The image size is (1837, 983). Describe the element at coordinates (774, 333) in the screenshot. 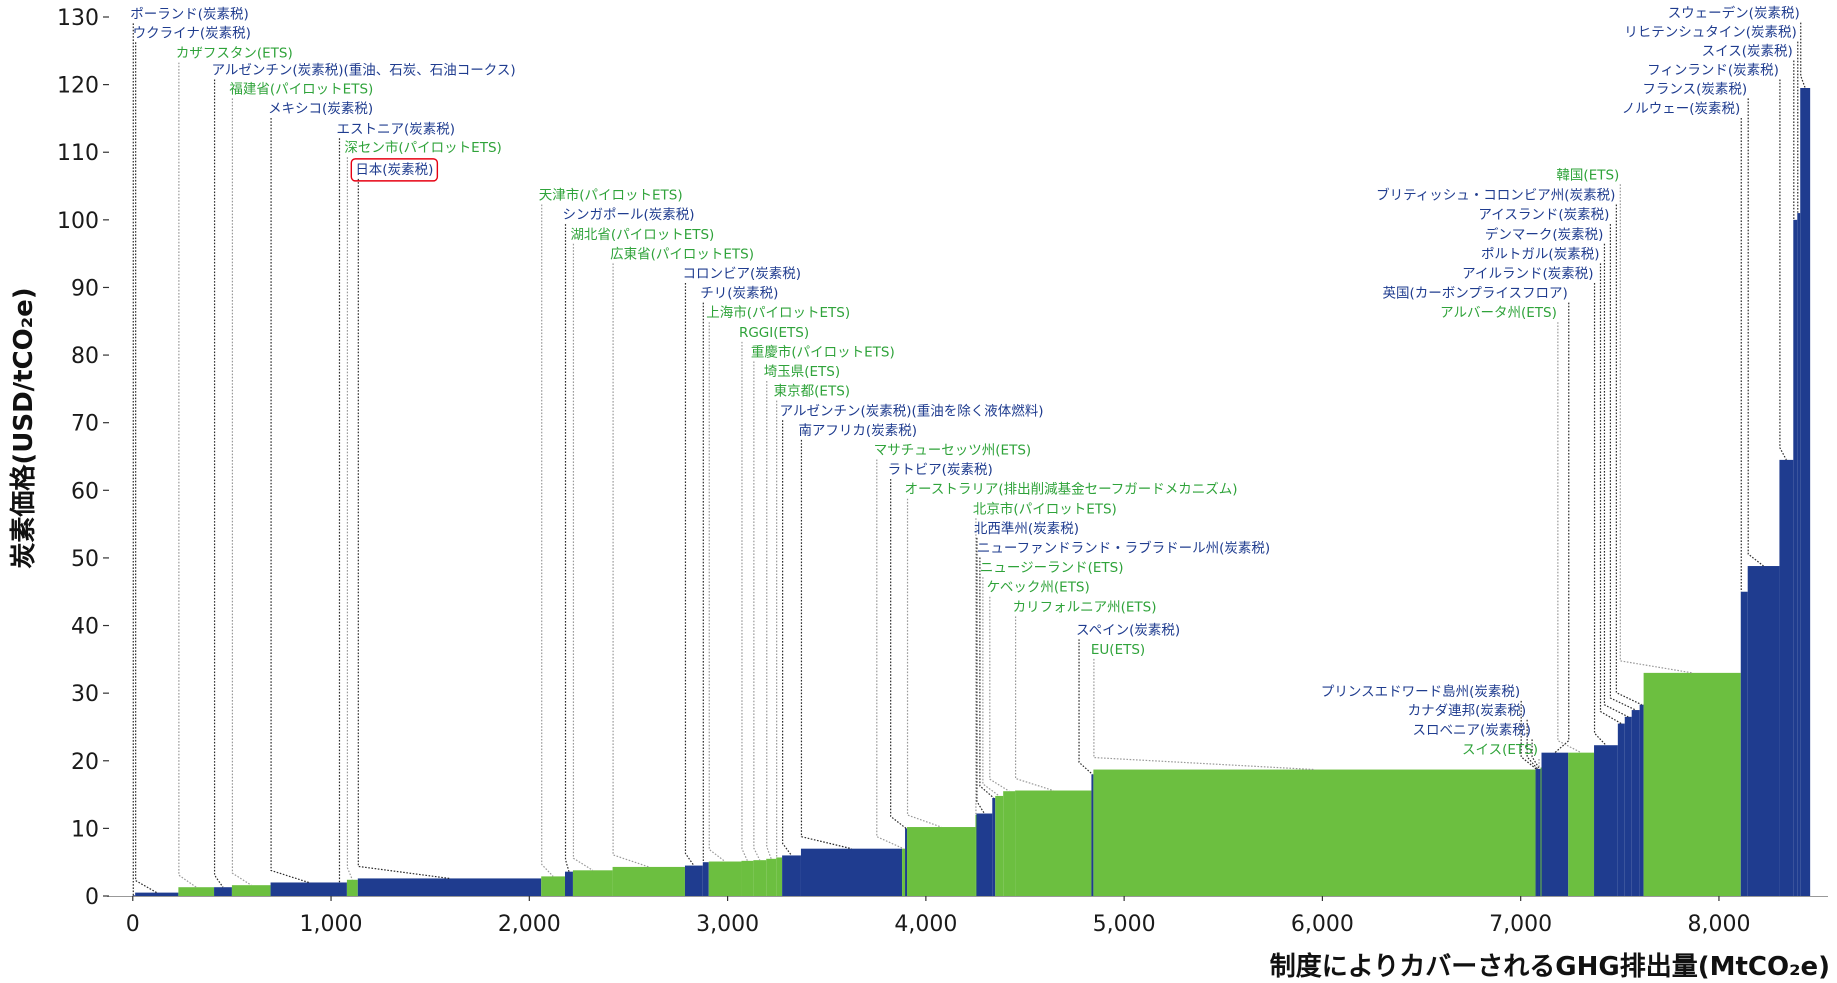

I see `bar-label-16: RGGI(ETS)` at that location.